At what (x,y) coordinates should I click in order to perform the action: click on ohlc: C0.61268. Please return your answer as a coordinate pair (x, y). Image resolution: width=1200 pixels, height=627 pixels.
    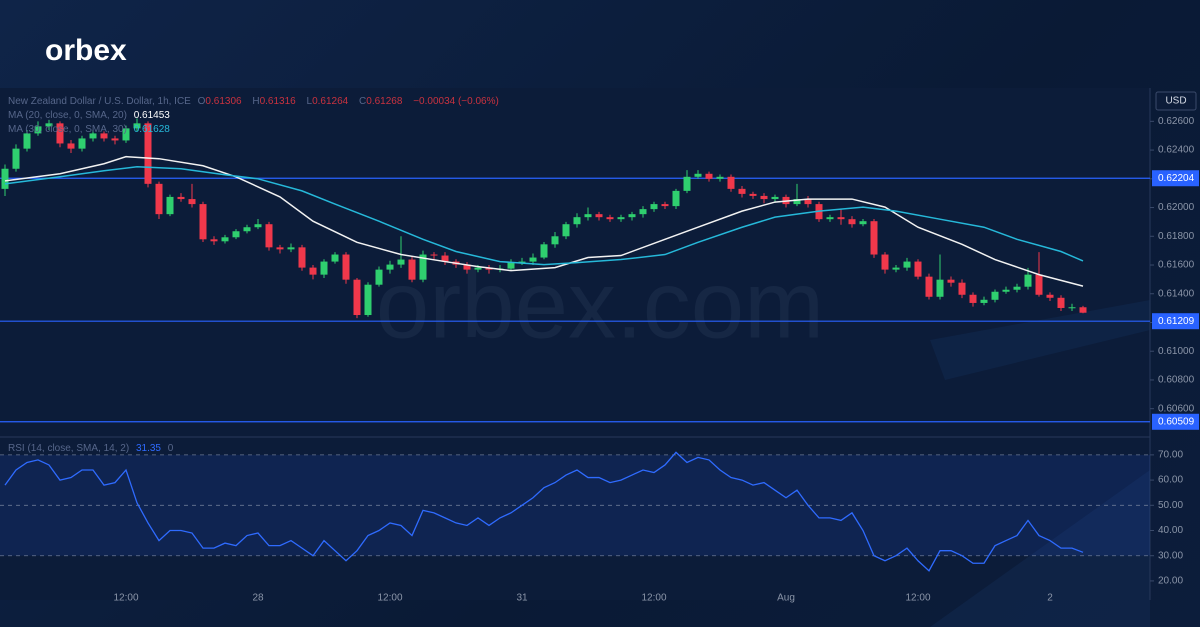
    Looking at the image, I should click on (382, 101).